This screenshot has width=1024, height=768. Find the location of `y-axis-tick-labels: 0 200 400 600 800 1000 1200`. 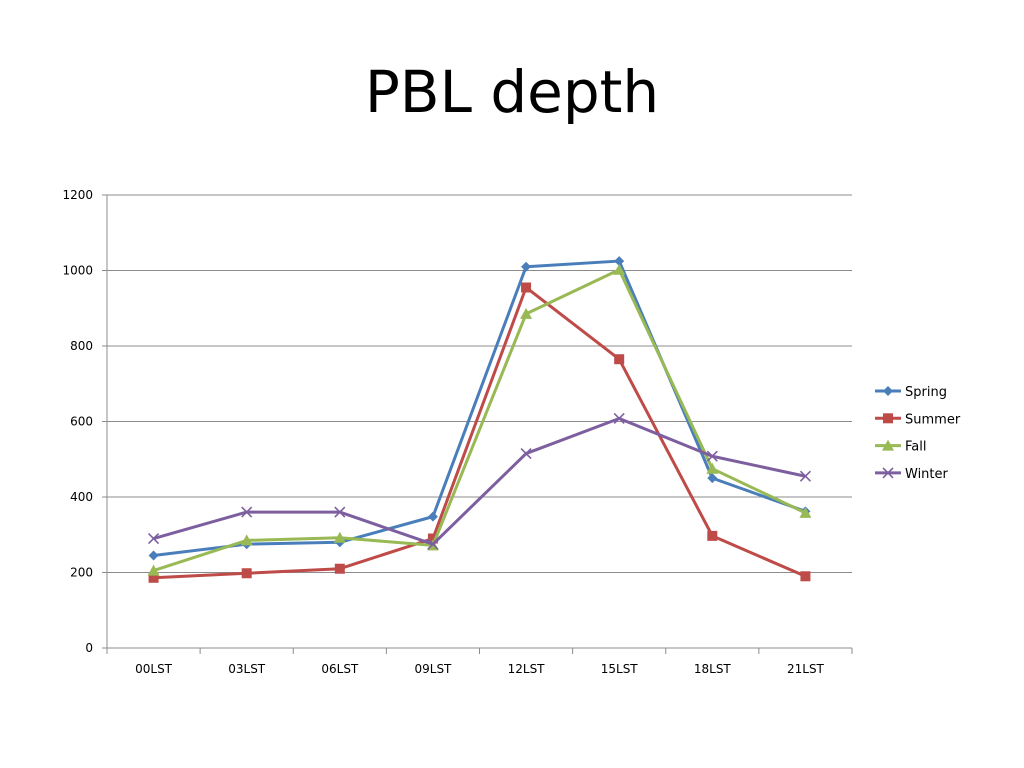

y-axis-tick-labels: 0 200 400 600 800 1000 1200 is located at coordinates (77, 421).